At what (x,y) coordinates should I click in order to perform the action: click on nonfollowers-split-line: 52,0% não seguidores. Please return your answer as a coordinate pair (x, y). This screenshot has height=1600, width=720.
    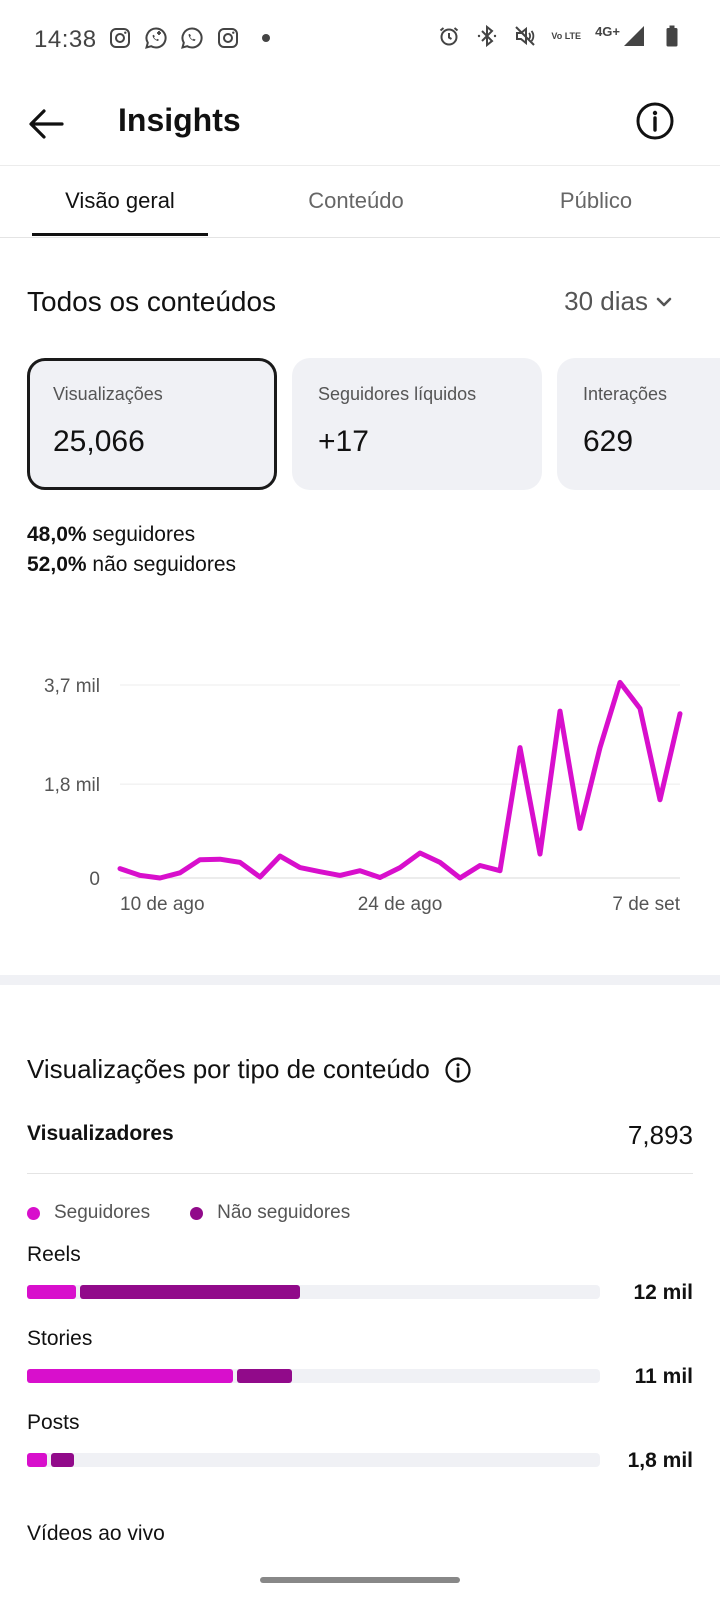
    Looking at the image, I should click on (131, 565).